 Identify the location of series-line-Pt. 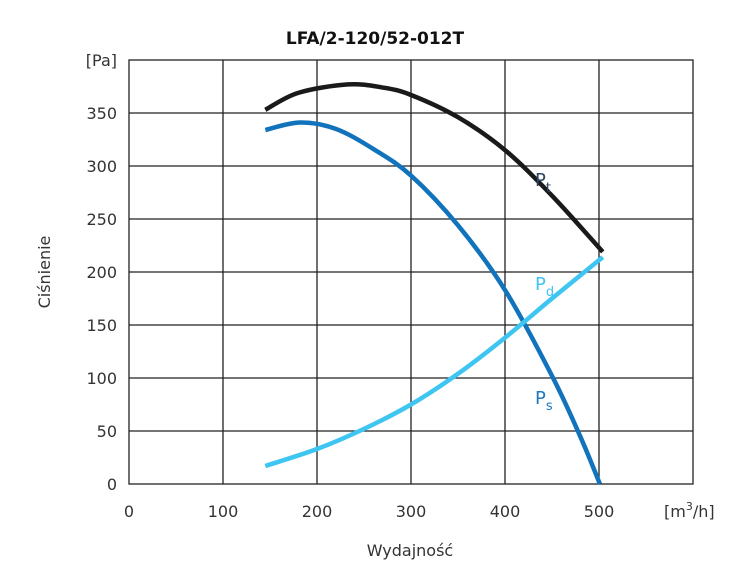
(434, 167).